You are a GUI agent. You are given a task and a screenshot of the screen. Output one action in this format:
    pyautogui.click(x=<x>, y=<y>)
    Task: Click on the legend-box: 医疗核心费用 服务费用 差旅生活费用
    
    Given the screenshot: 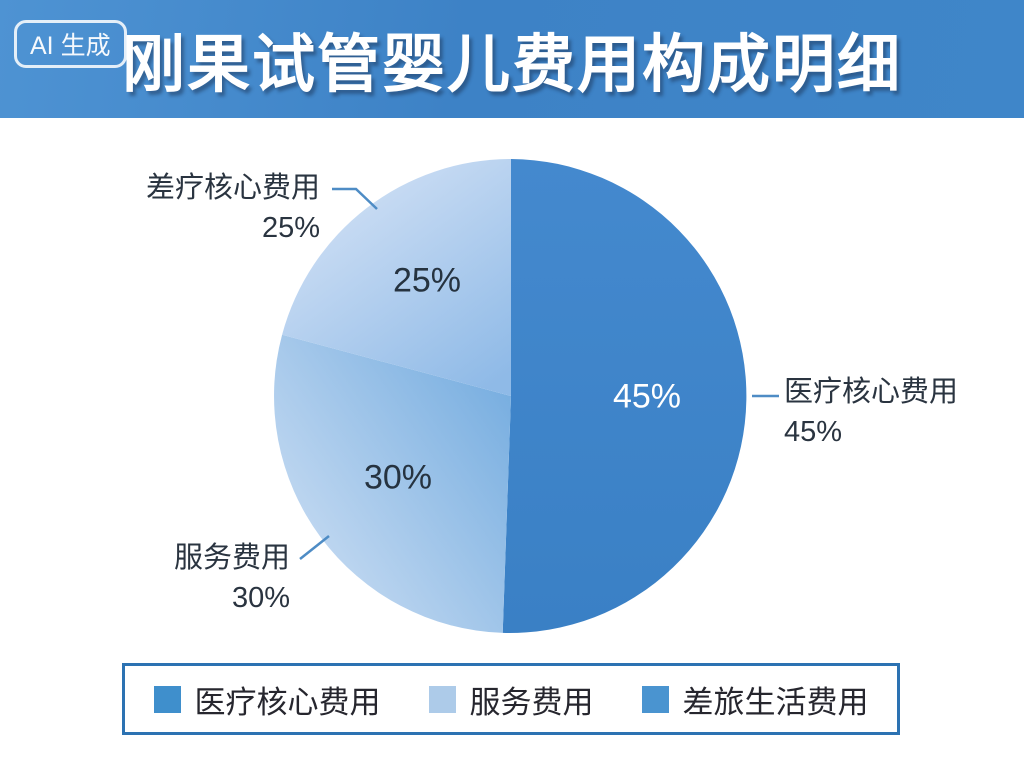 What is the action you would take?
    pyautogui.click(x=511, y=699)
    